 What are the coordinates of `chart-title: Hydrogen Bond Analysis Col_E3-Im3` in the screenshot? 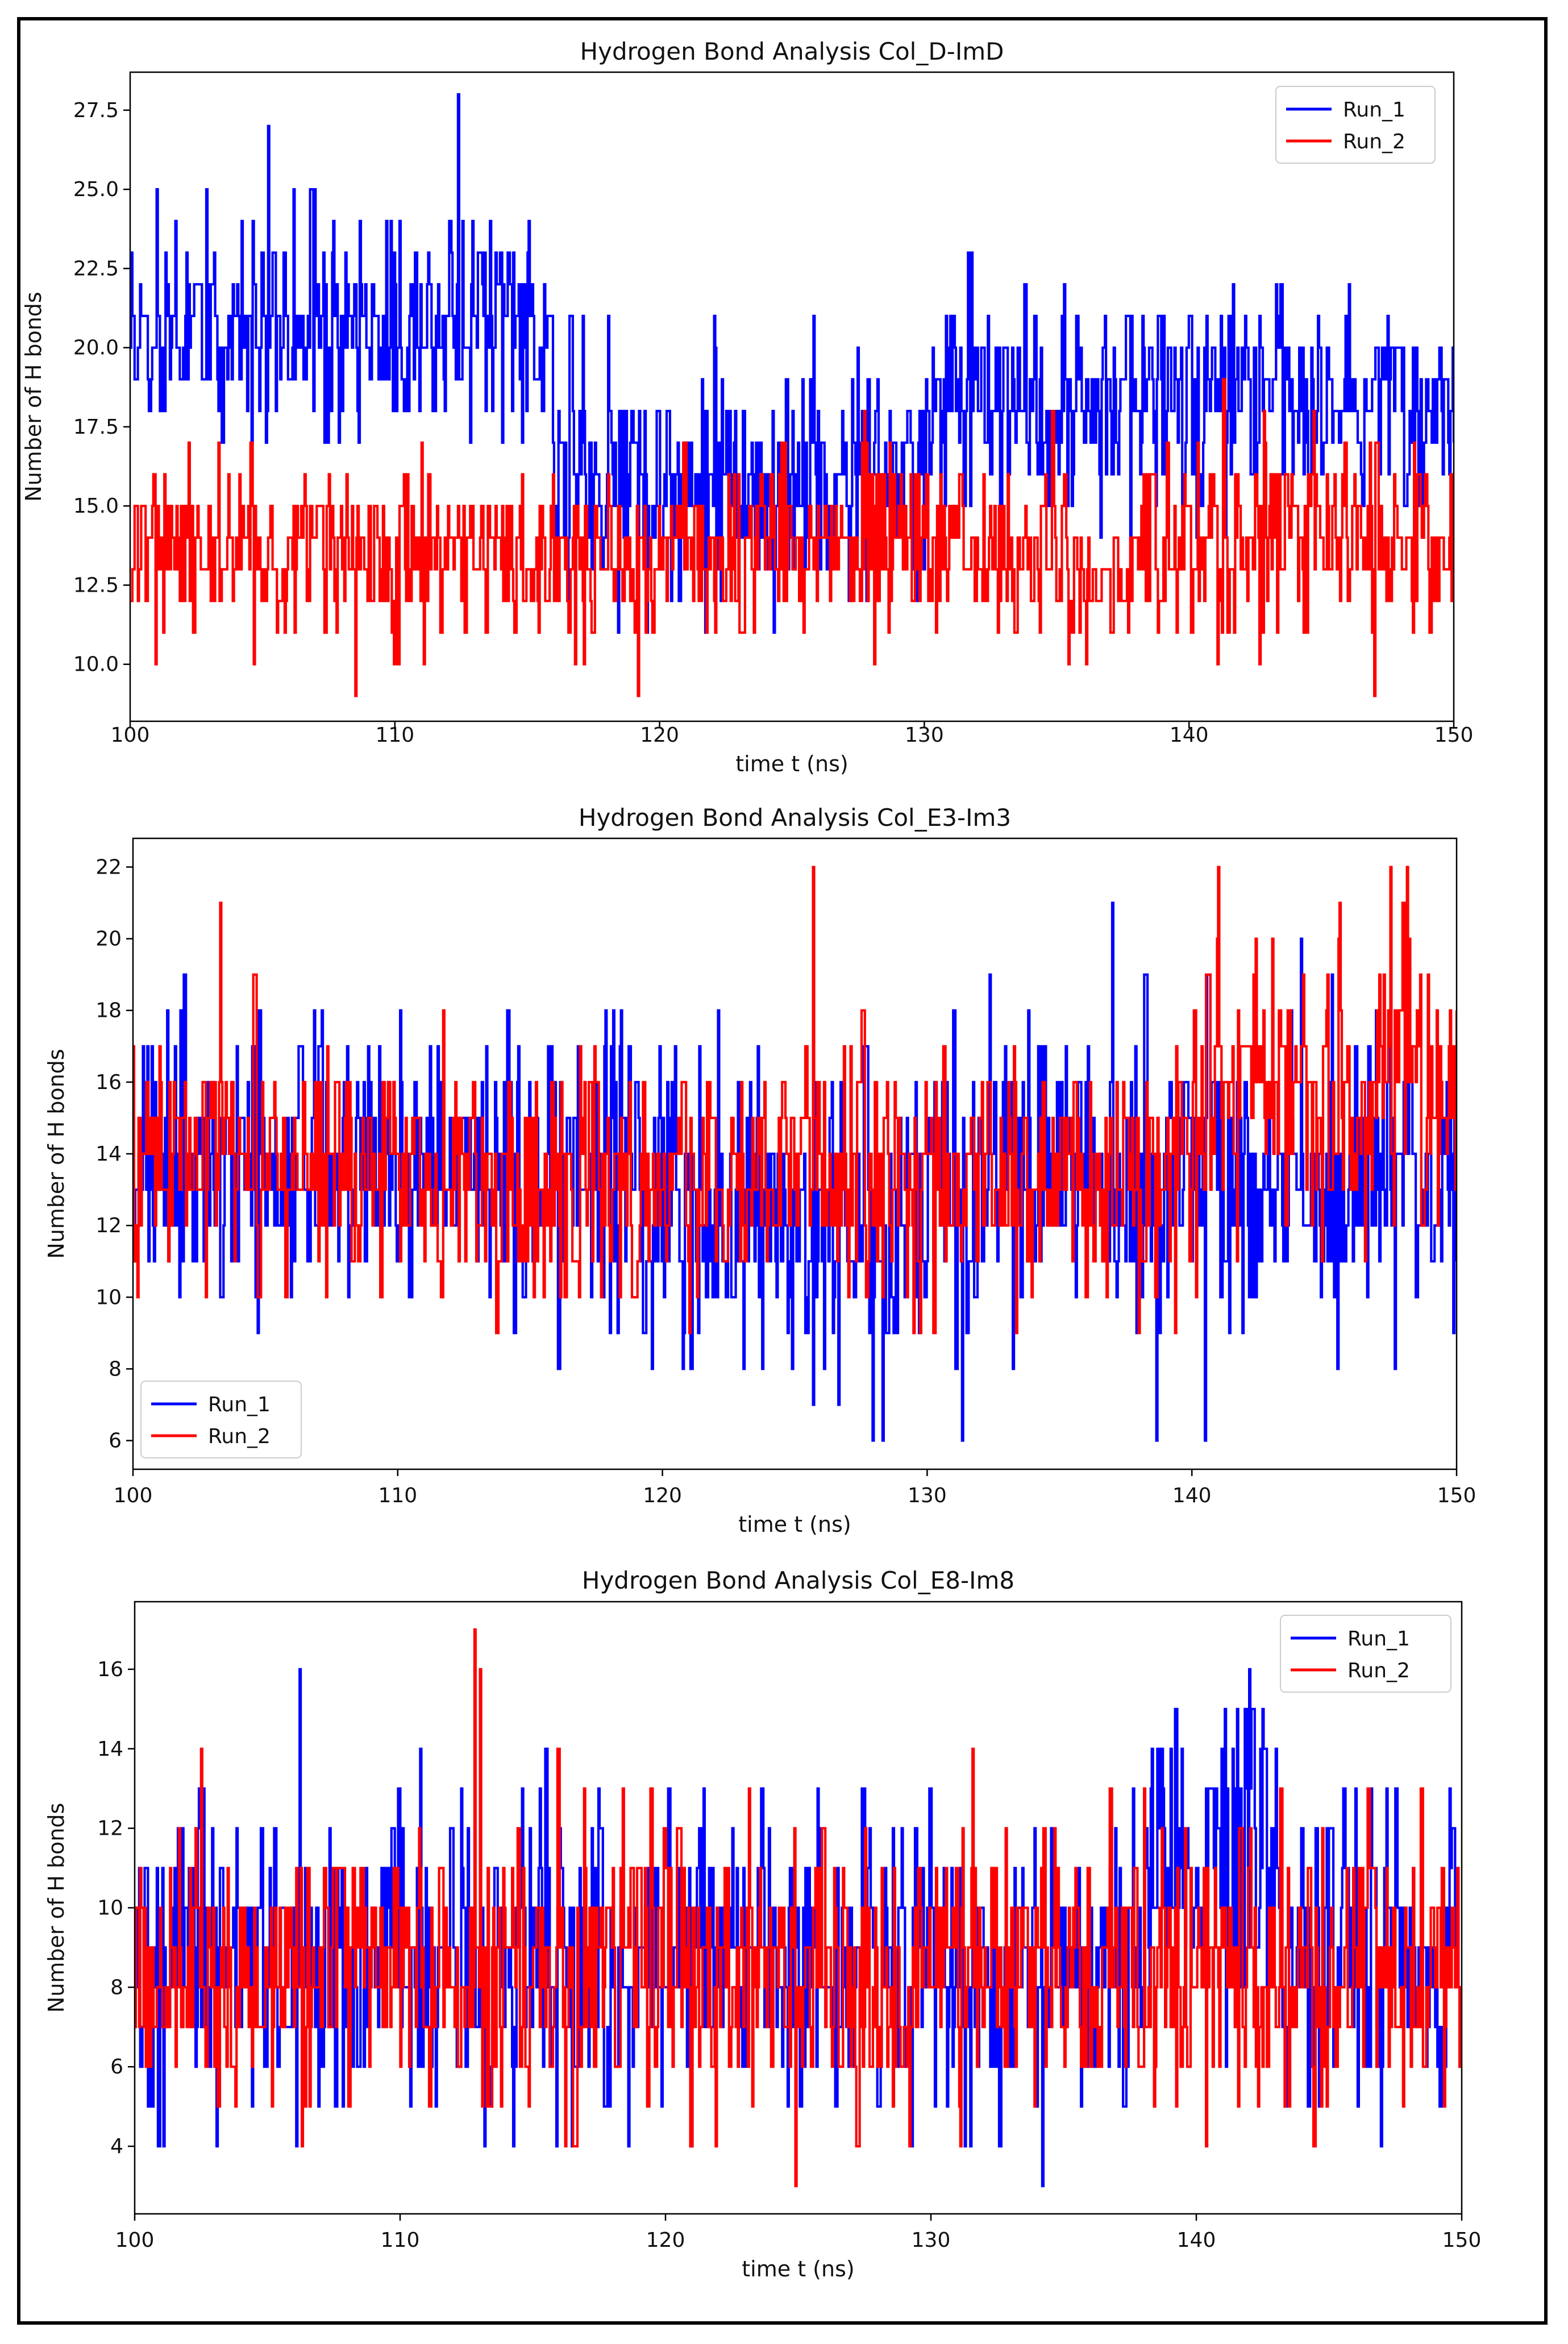 It's located at (795, 818).